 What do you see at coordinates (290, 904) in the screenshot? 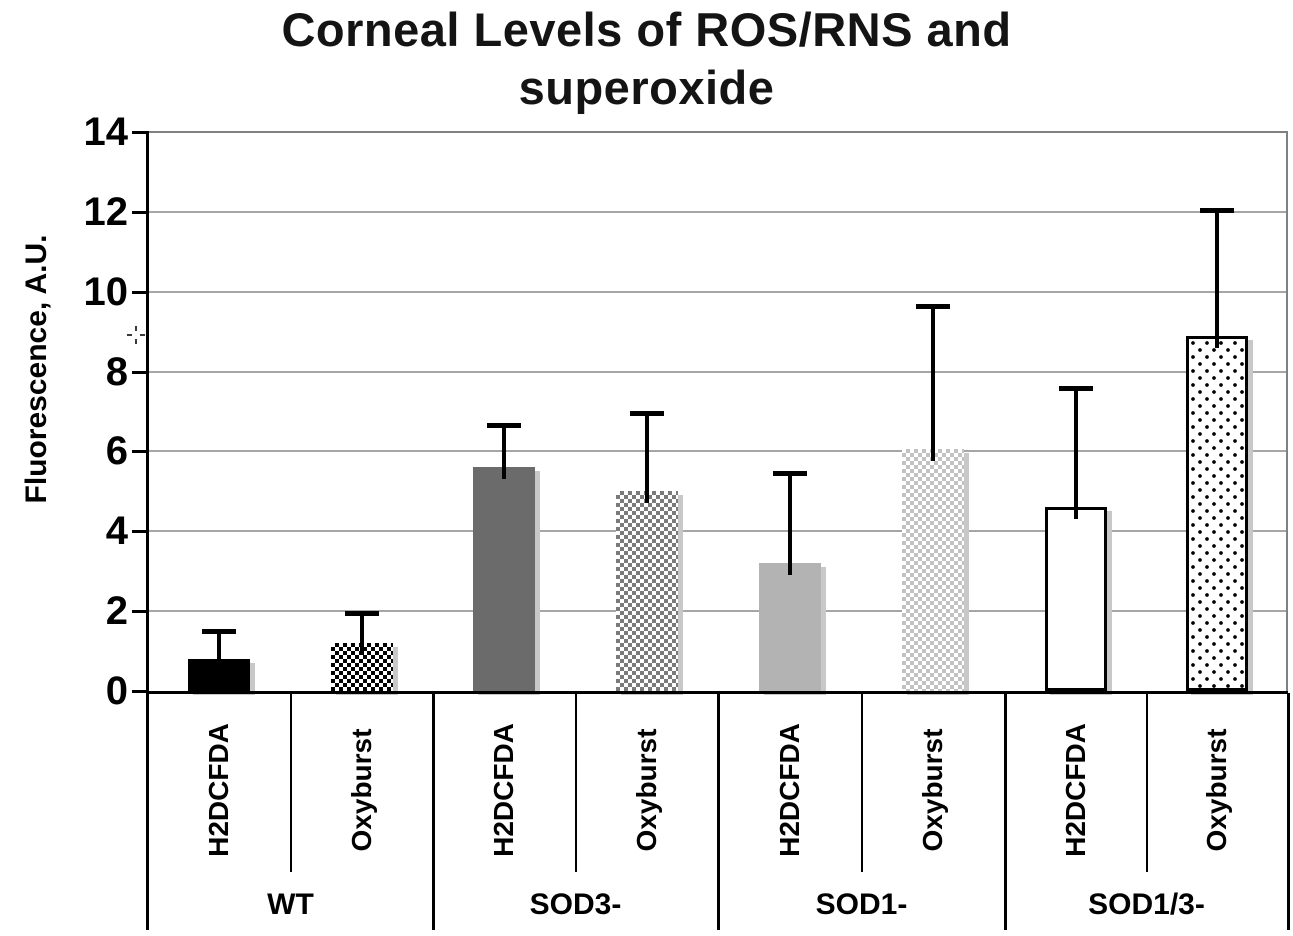
I see `group-label-WT: WT` at bounding box center [290, 904].